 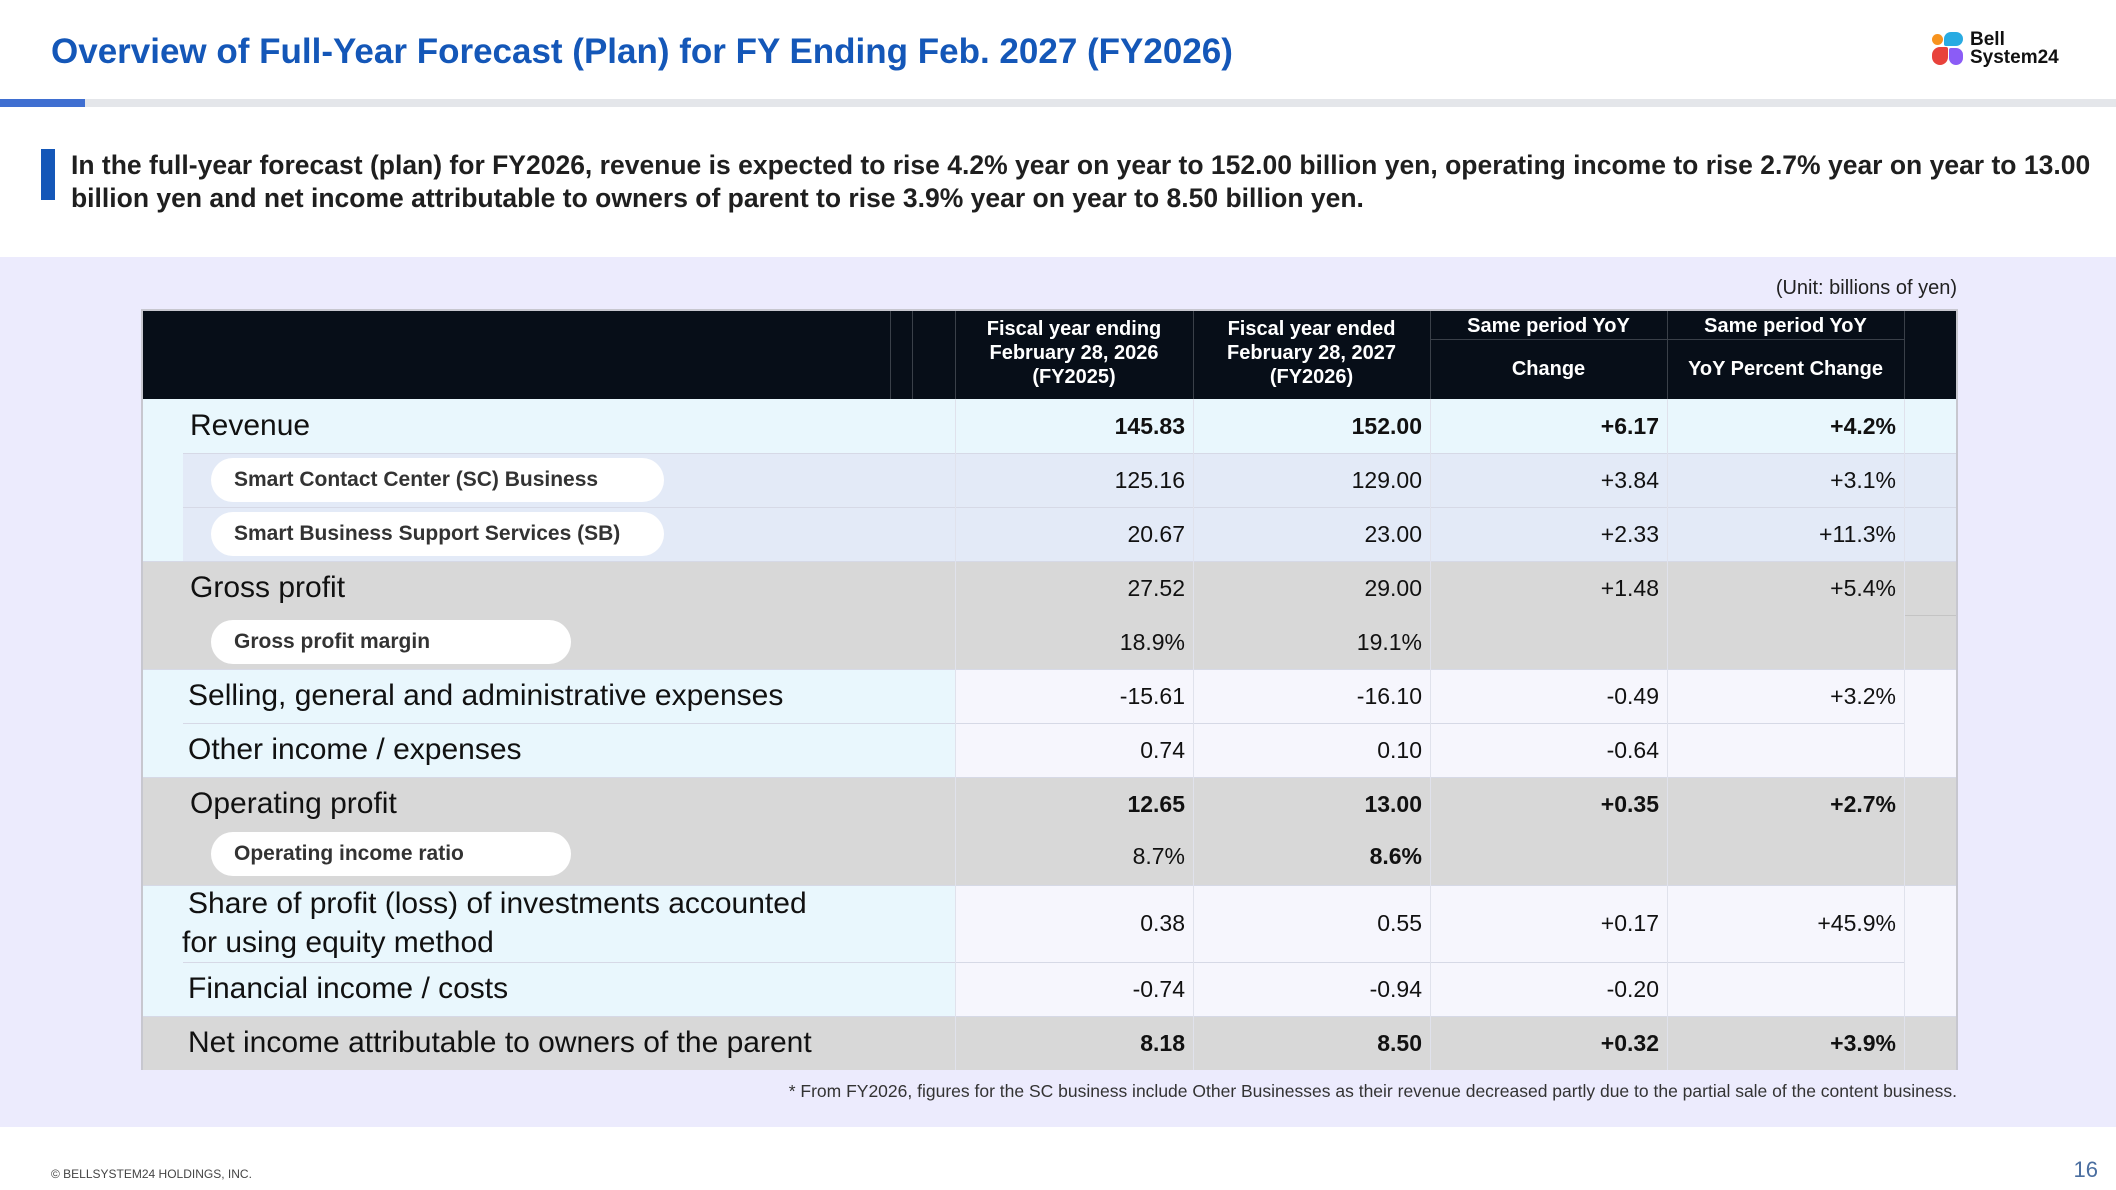 What do you see at coordinates (549, 950) in the screenshot?
I see `band-equity-financial` at bounding box center [549, 950].